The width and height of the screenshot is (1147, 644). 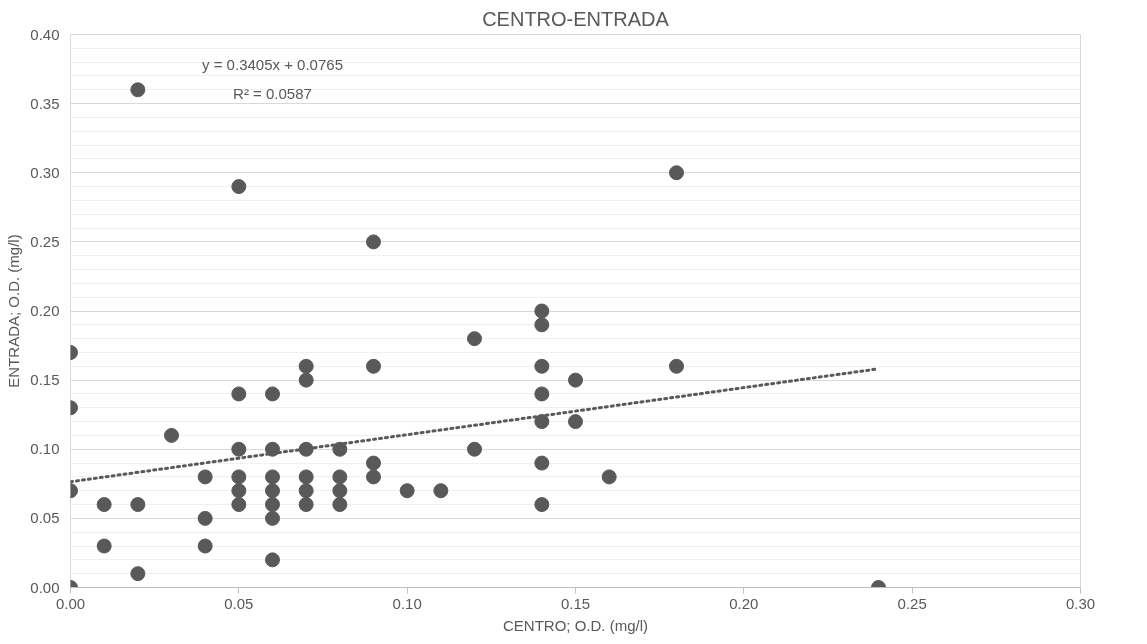 I want to click on x-tick-label: 0.20, so click(x=744, y=603).